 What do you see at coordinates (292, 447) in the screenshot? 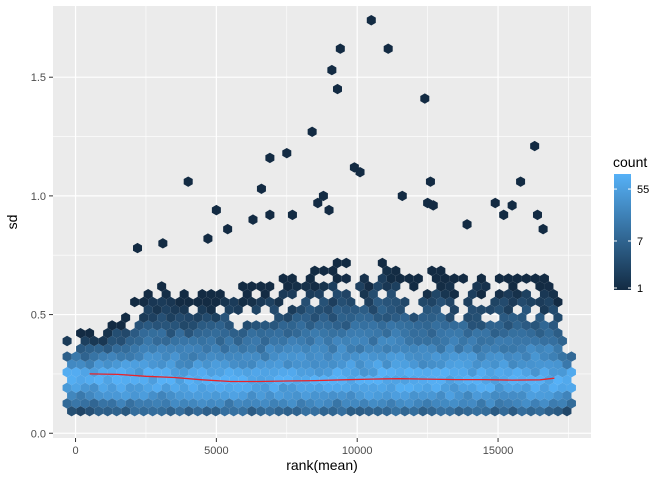
I see `x-axis: 0 5000 10000 15000` at bounding box center [292, 447].